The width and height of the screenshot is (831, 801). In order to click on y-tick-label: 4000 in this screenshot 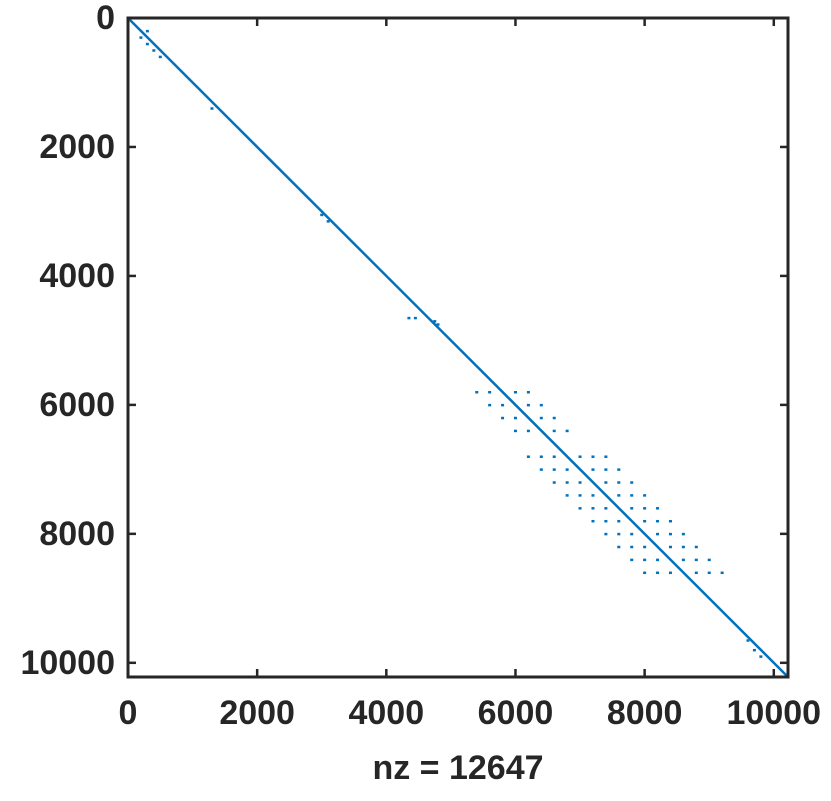, I will do `click(77, 276)`.